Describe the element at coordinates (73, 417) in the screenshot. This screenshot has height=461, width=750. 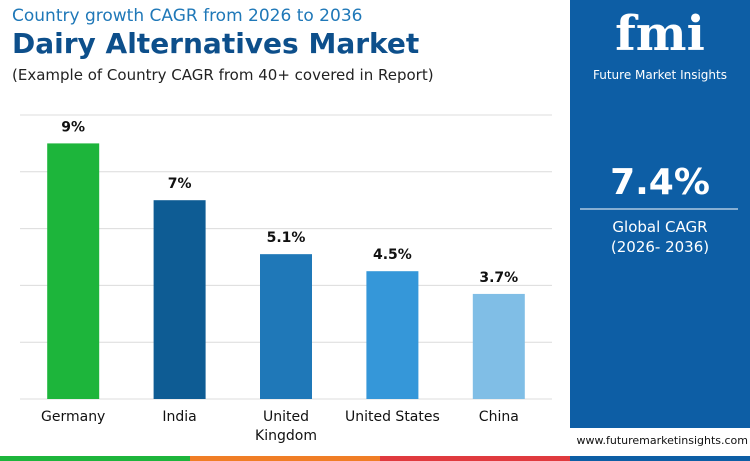
I see `x-tick-label: Germany` at that location.